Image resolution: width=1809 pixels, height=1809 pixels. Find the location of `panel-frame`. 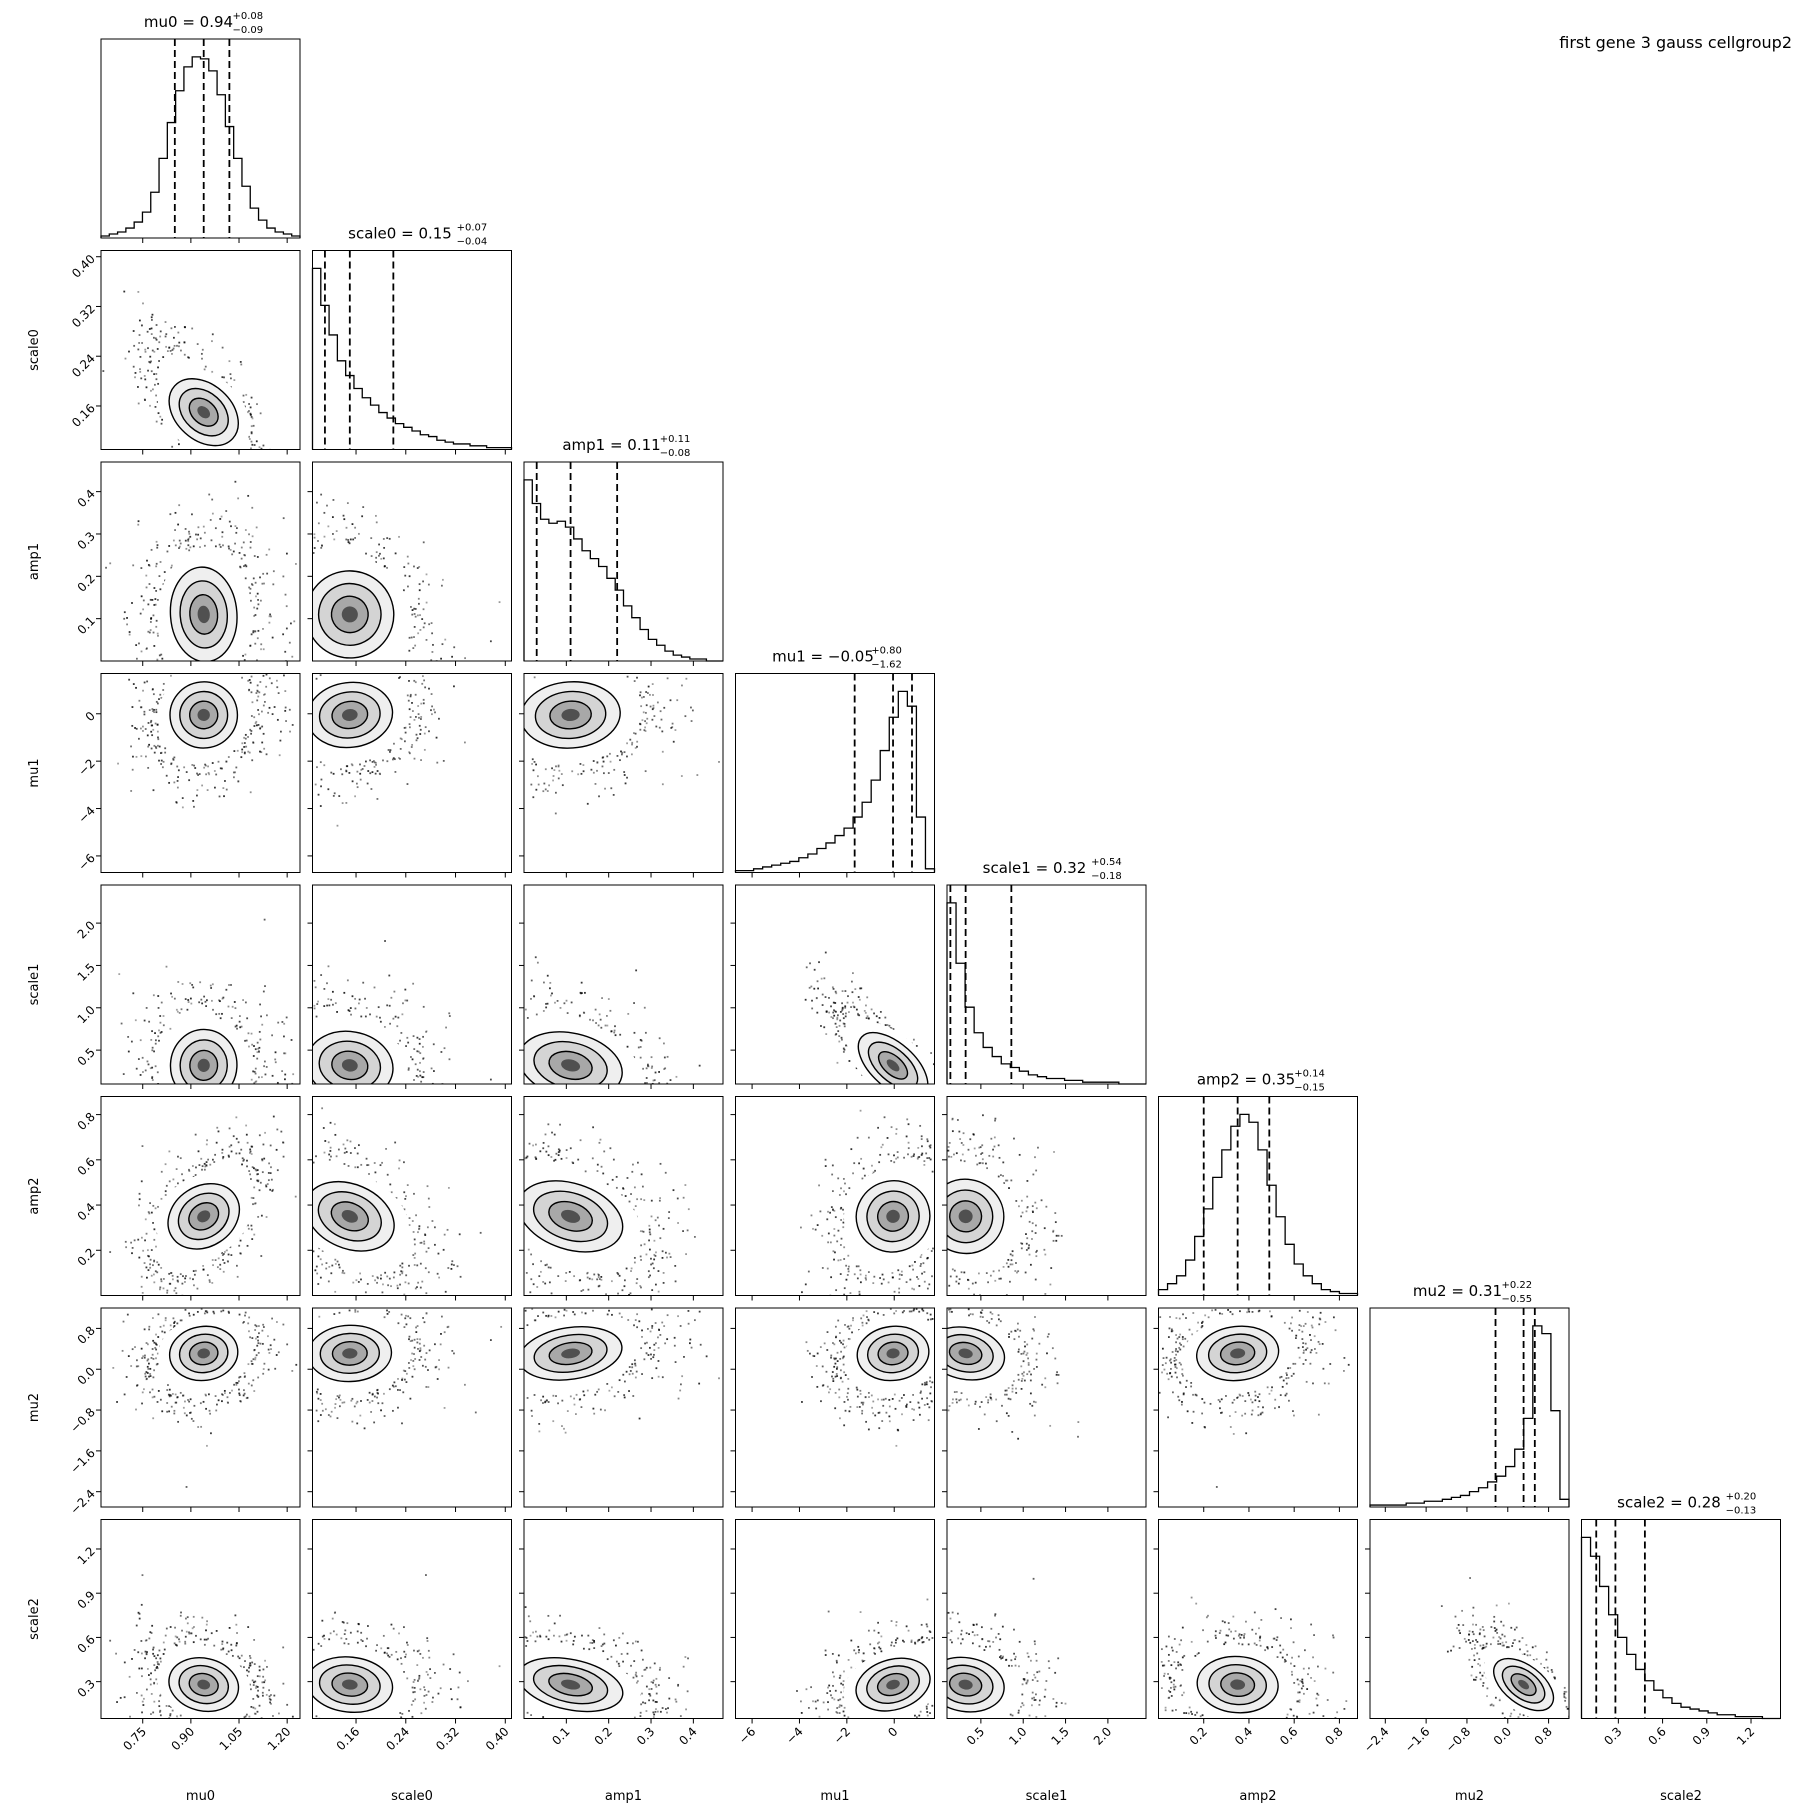

panel-frame is located at coordinates (835, 1407).